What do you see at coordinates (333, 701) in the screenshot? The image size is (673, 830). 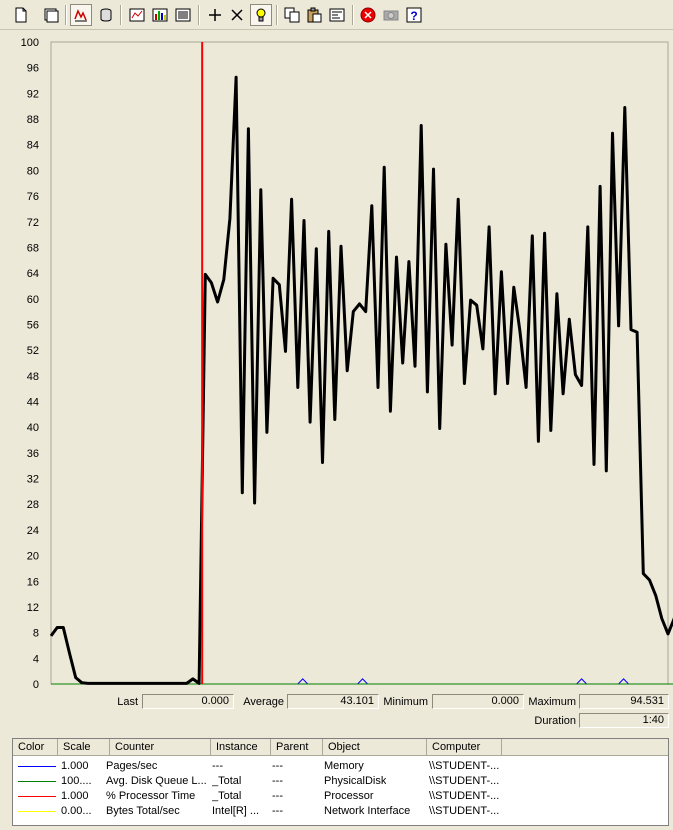 I see `average-value: 43.101` at bounding box center [333, 701].